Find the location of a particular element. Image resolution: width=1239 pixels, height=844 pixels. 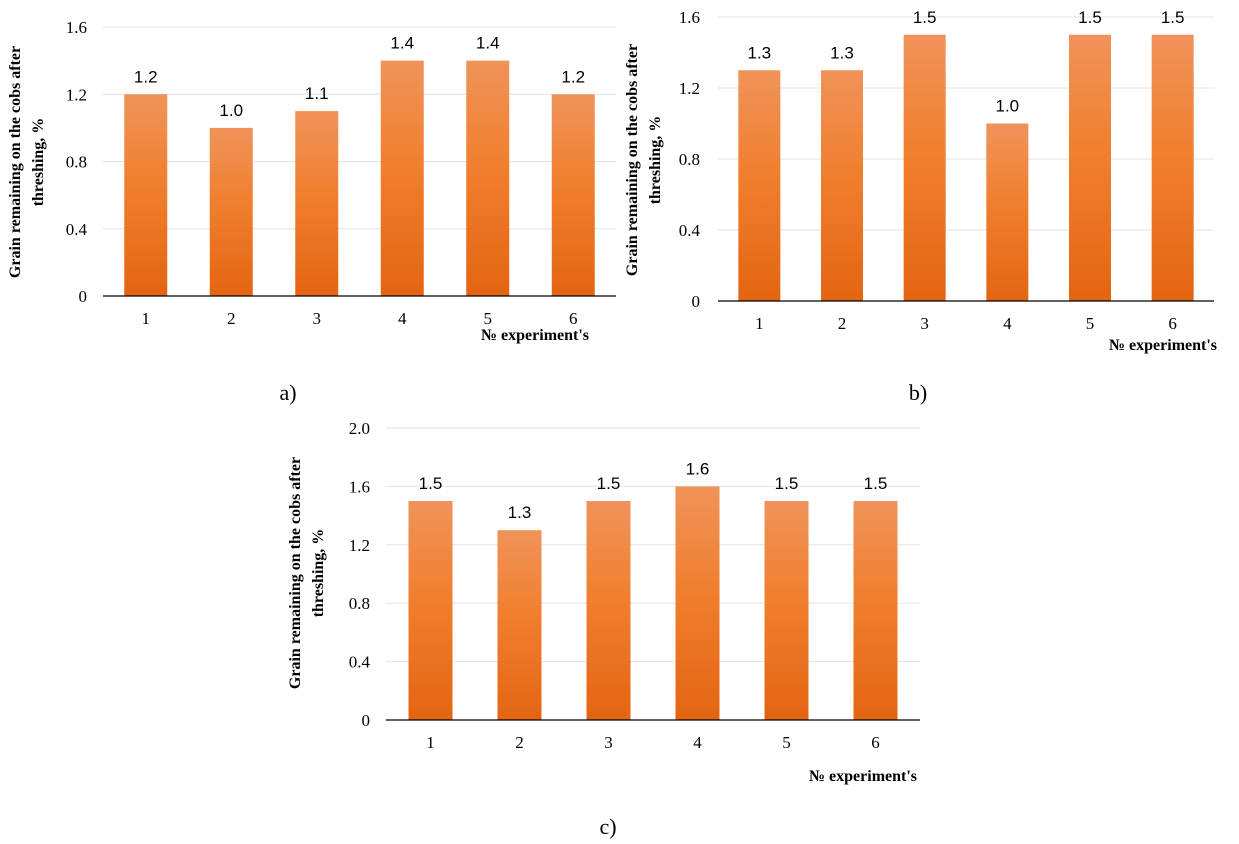

panel-label: a) is located at coordinates (287, 392).